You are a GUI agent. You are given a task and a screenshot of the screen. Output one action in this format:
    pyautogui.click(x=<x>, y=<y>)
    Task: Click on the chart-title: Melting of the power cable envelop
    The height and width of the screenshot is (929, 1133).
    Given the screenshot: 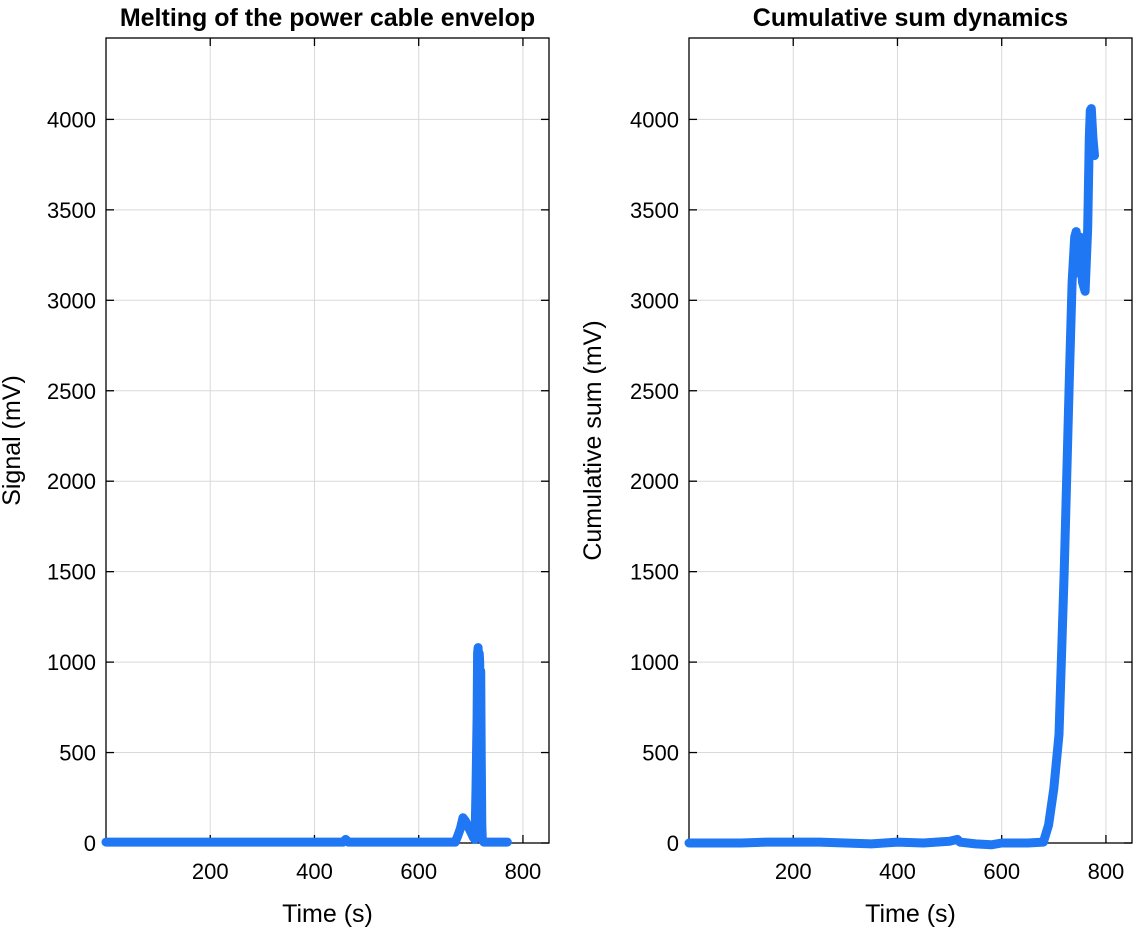 What is the action you would take?
    pyautogui.click(x=327, y=18)
    